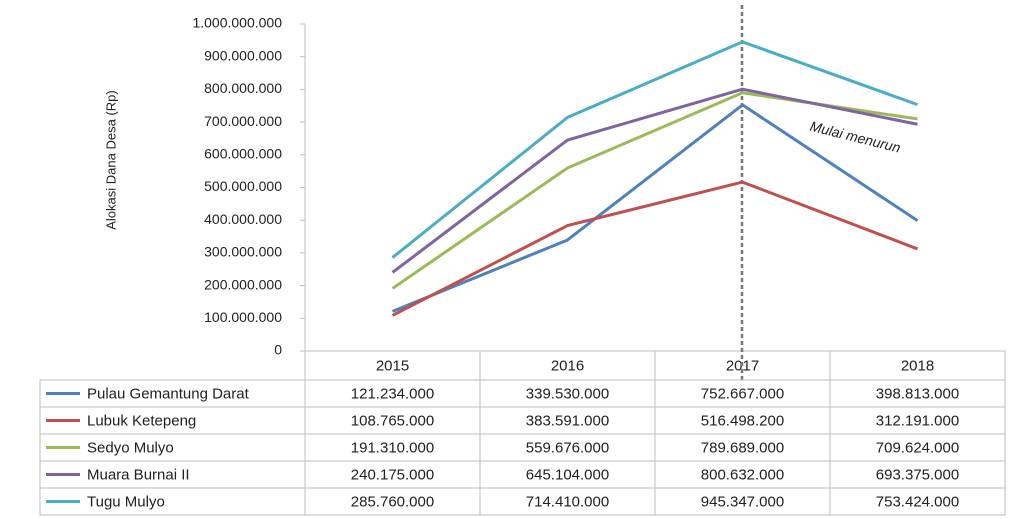  What do you see at coordinates (742, 474) in the screenshot?
I see `table-value: 800.632.000` at bounding box center [742, 474].